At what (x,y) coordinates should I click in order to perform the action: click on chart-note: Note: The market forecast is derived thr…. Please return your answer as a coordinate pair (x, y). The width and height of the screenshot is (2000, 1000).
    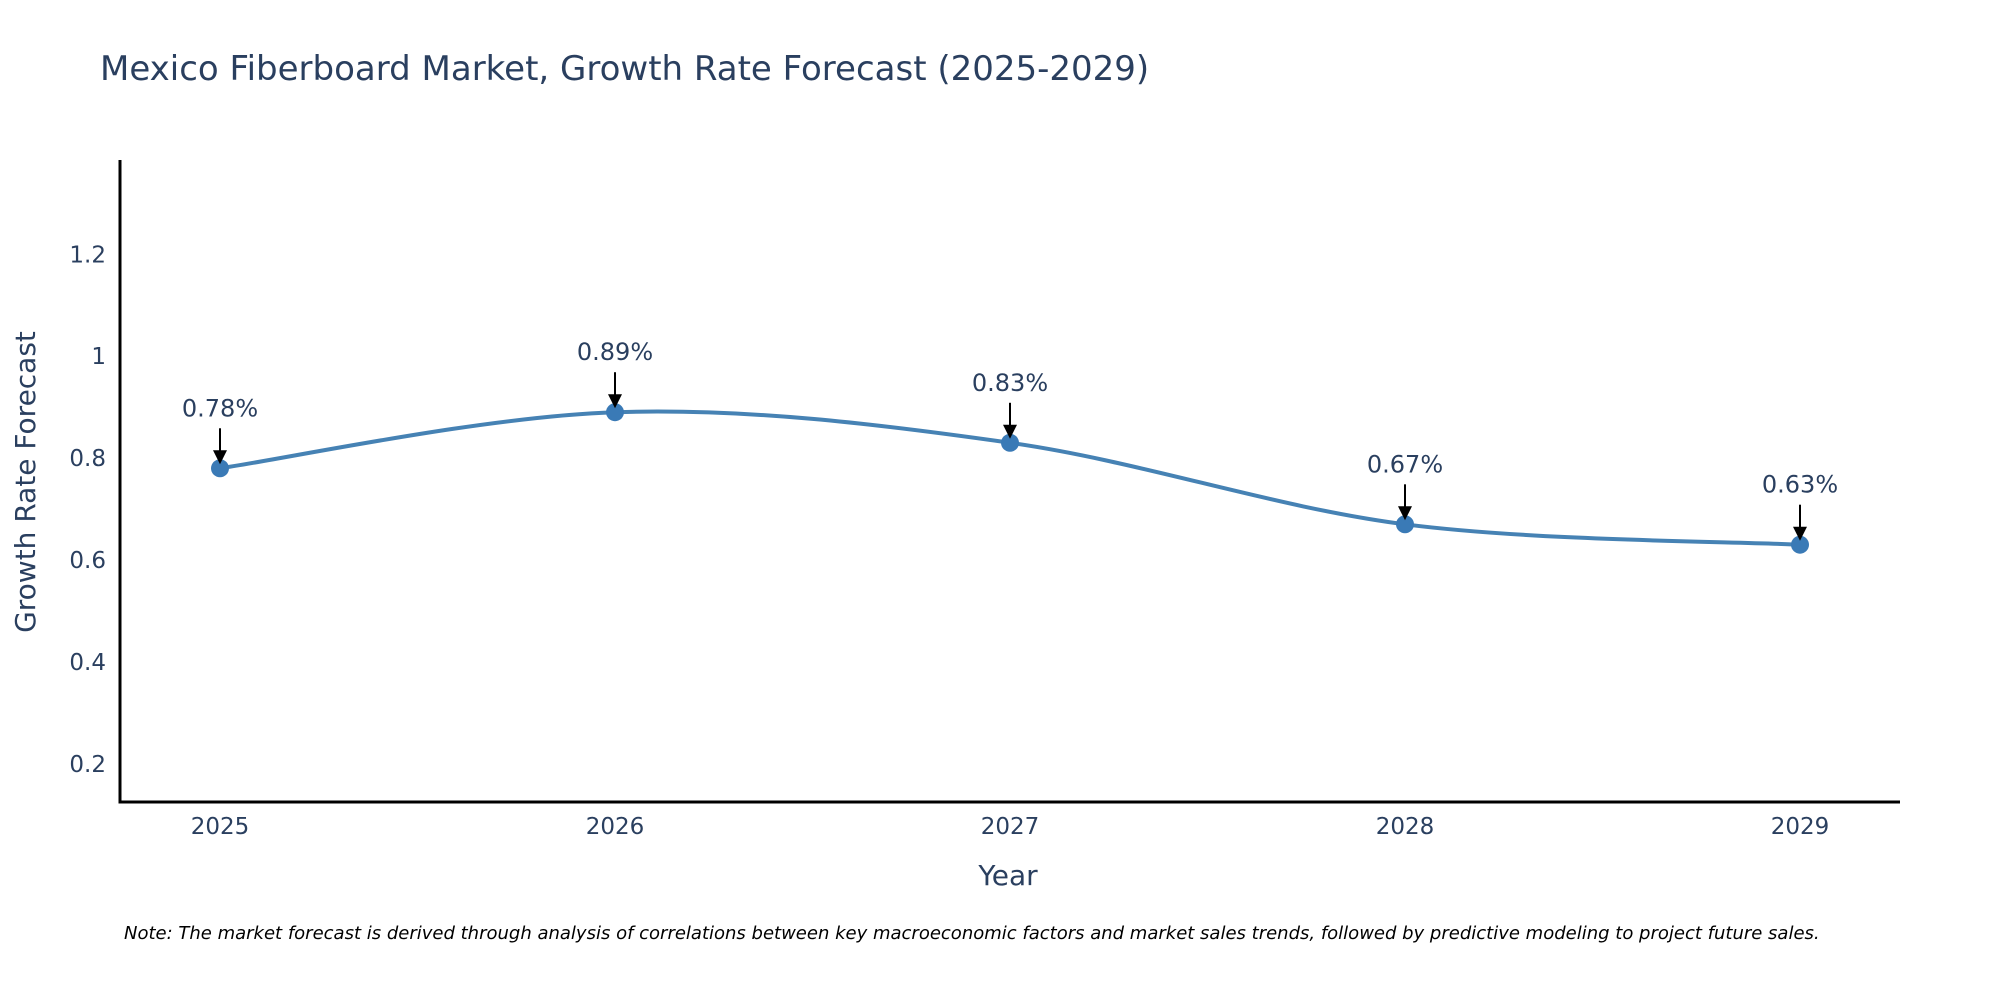
    Looking at the image, I should click on (972, 933).